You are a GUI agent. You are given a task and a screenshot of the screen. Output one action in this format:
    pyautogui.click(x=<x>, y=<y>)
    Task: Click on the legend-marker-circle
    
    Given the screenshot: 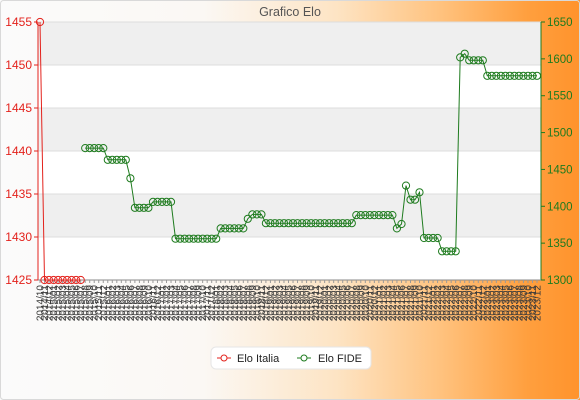 What is the action you would take?
    pyautogui.click(x=224, y=358)
    